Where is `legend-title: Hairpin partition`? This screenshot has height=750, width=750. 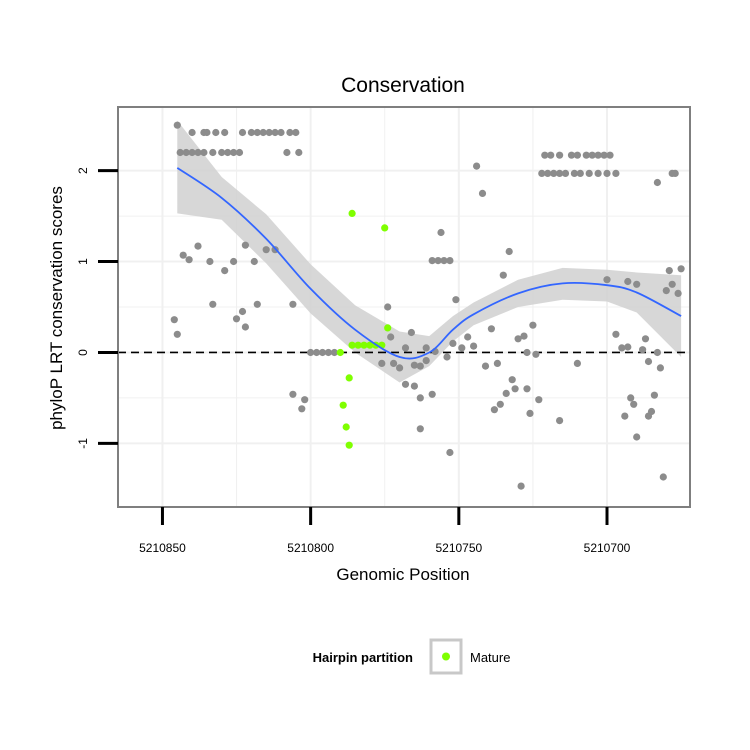 legend-title: Hairpin partition is located at coordinates (363, 657).